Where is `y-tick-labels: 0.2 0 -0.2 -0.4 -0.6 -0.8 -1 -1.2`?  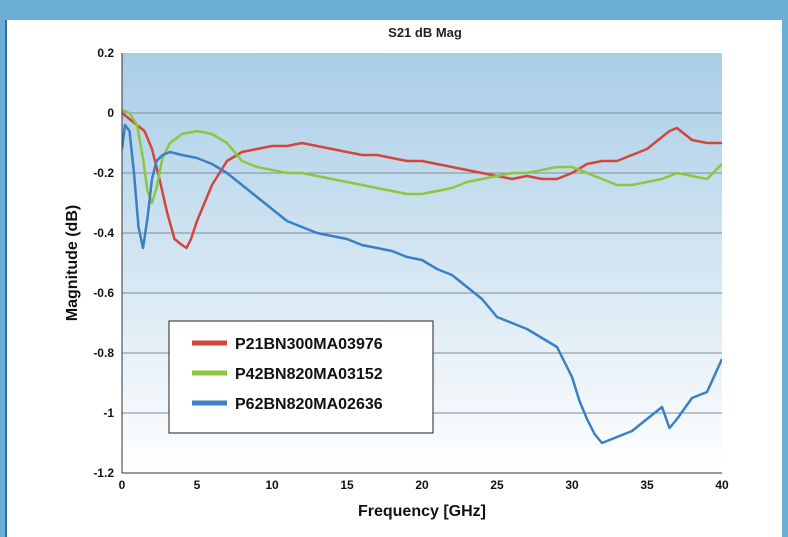 y-tick-labels: 0.2 0 -0.2 -0.4 -0.6 -0.8 -1 -1.2 is located at coordinates (103, 263).